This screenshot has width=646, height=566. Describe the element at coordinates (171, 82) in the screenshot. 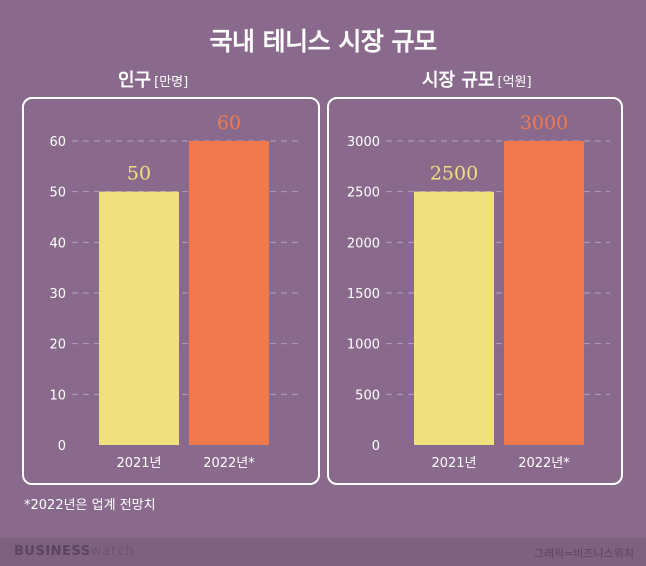

I see `chart-unit-population: [만명]` at that location.